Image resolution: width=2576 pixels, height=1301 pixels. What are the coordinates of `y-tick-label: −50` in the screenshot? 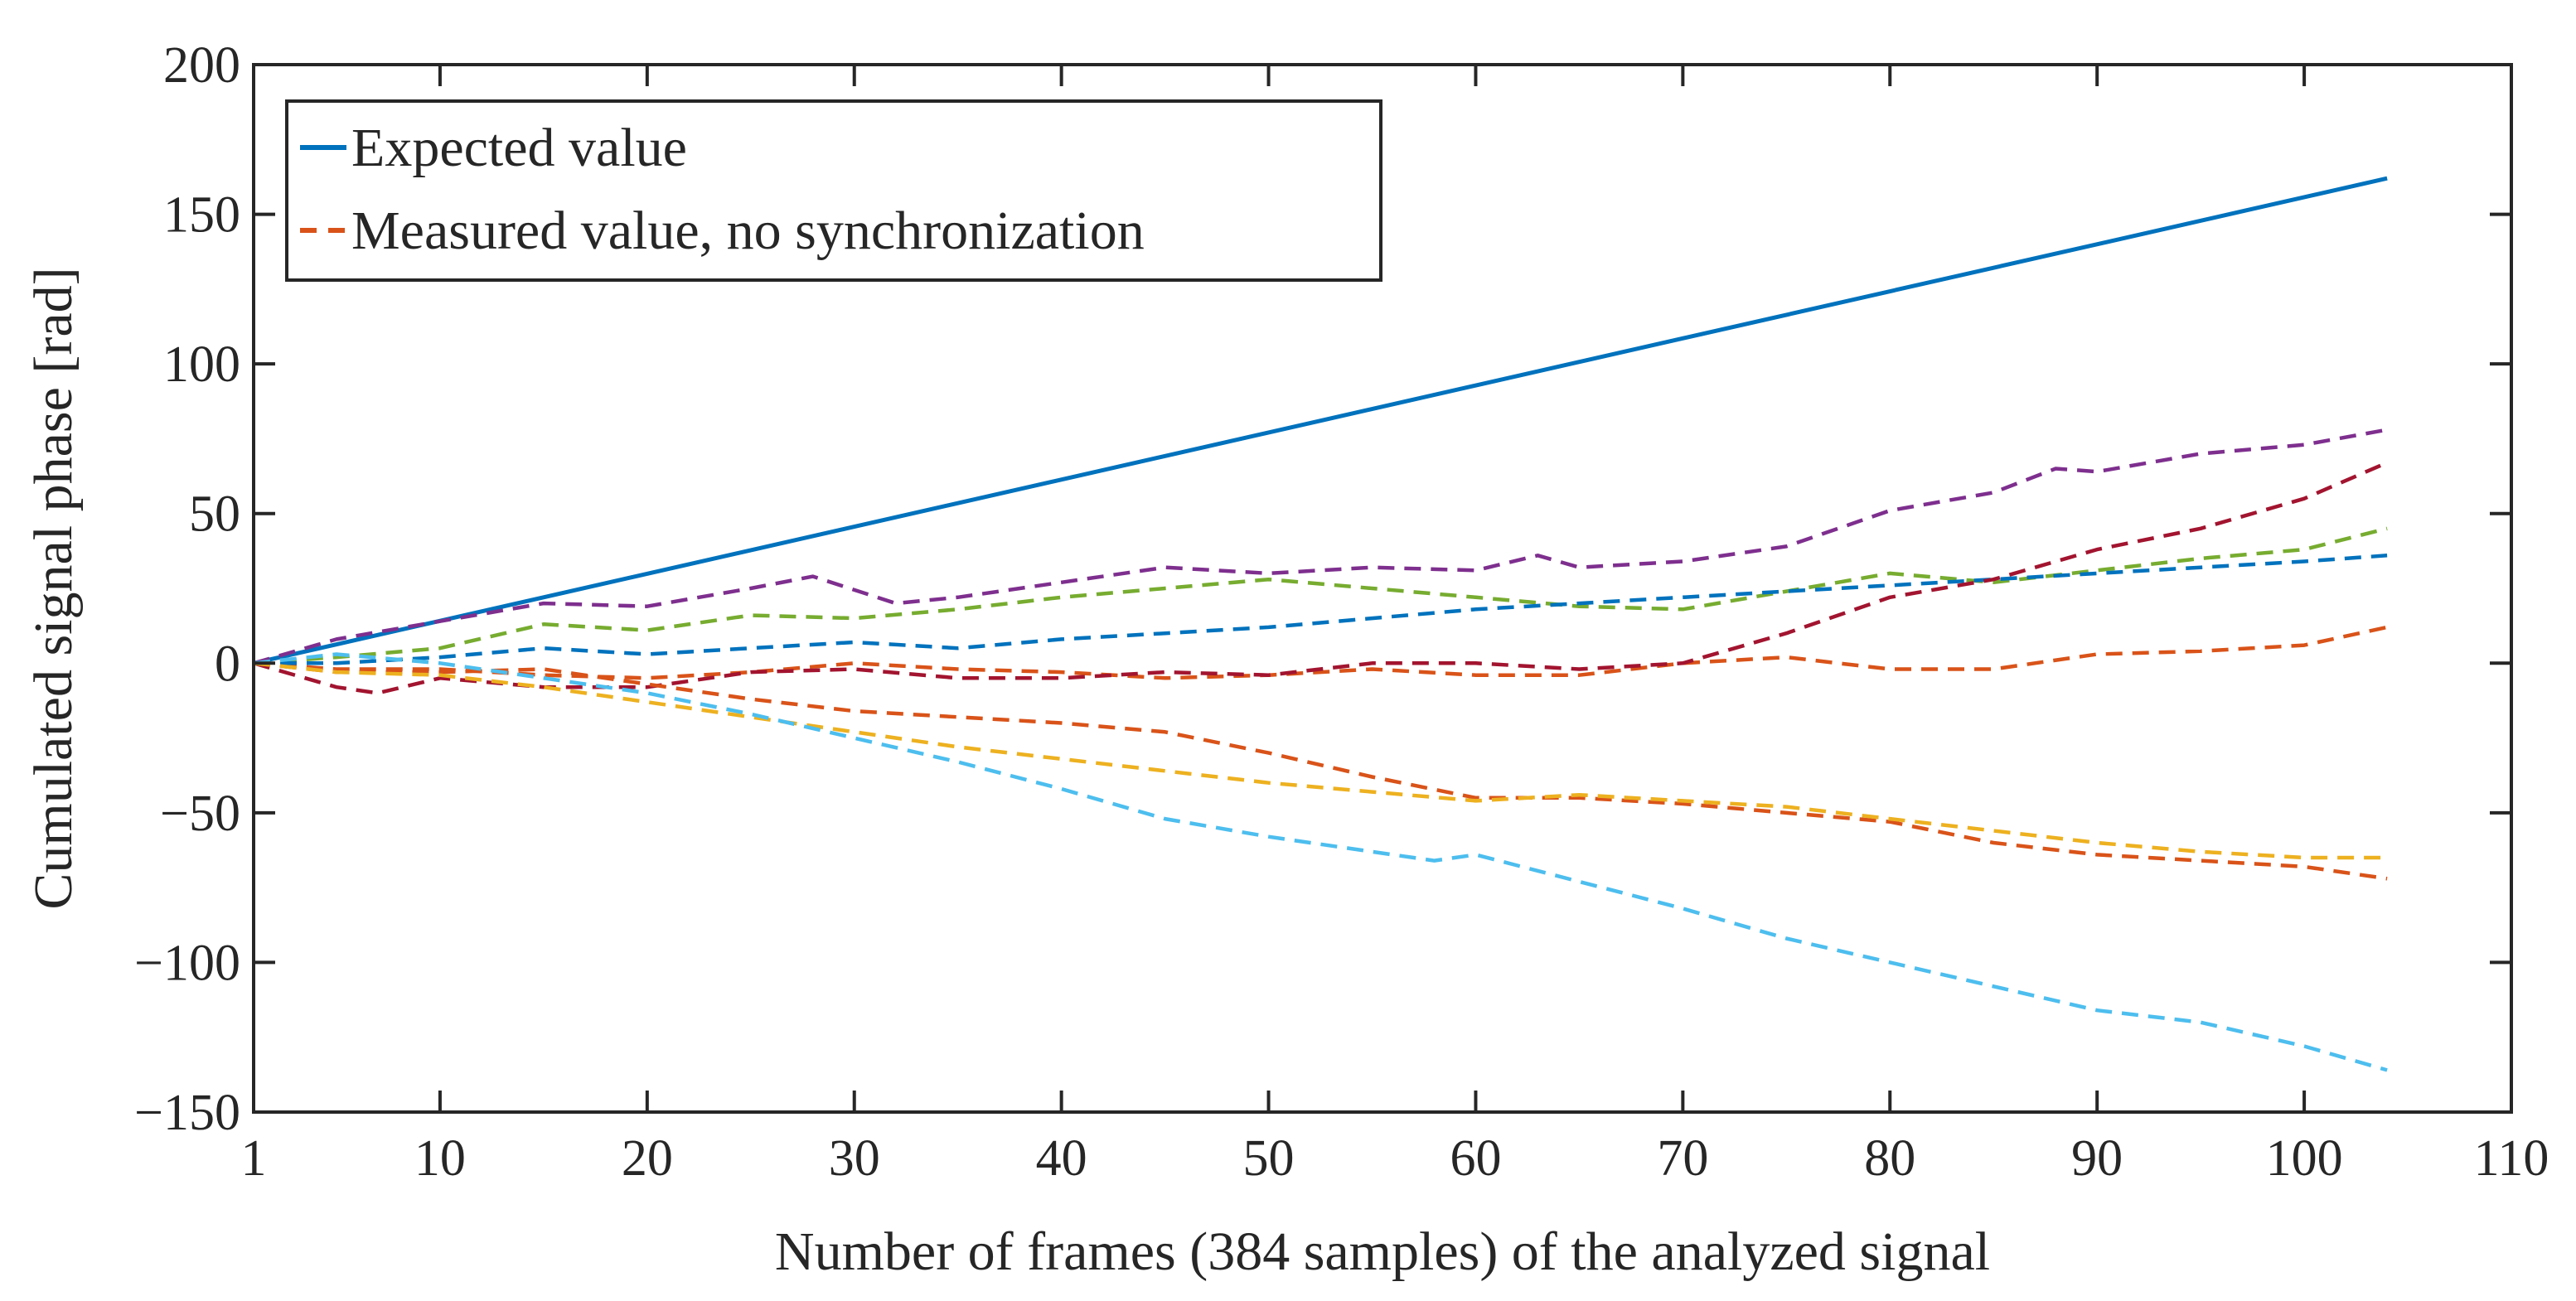 It's located at (200, 814).